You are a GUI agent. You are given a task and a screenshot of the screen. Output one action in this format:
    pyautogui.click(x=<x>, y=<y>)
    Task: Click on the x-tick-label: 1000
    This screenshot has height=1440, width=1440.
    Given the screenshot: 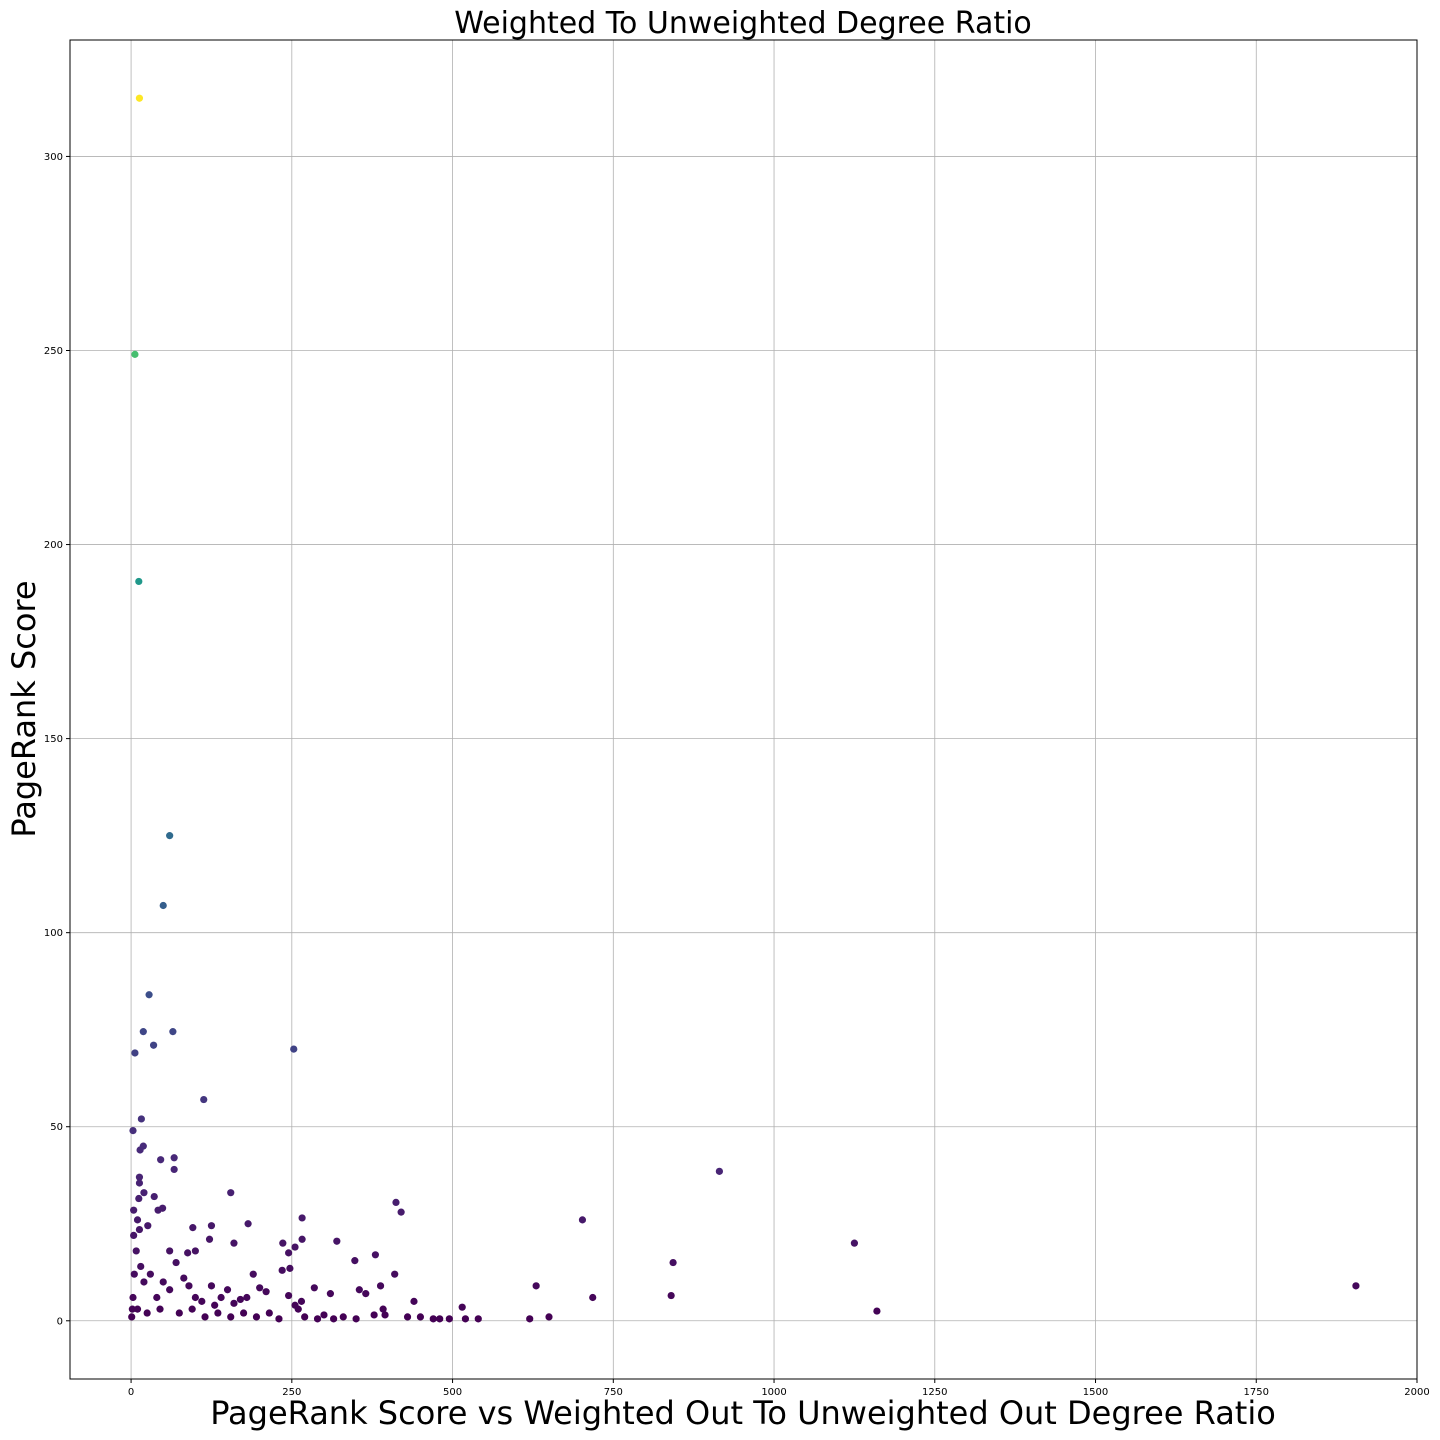 What is the action you would take?
    pyautogui.click(x=773, y=1392)
    